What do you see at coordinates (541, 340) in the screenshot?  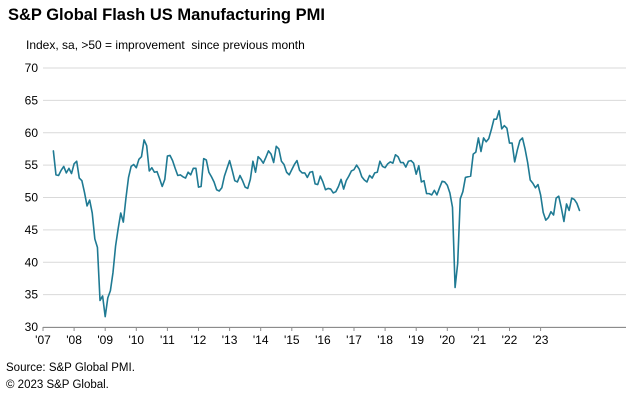 I see `x-tick-label: '23` at bounding box center [541, 340].